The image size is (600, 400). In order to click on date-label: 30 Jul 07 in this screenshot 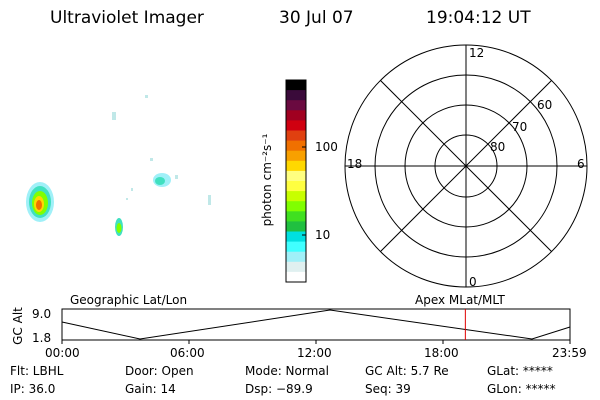, I will do `click(316, 18)`.